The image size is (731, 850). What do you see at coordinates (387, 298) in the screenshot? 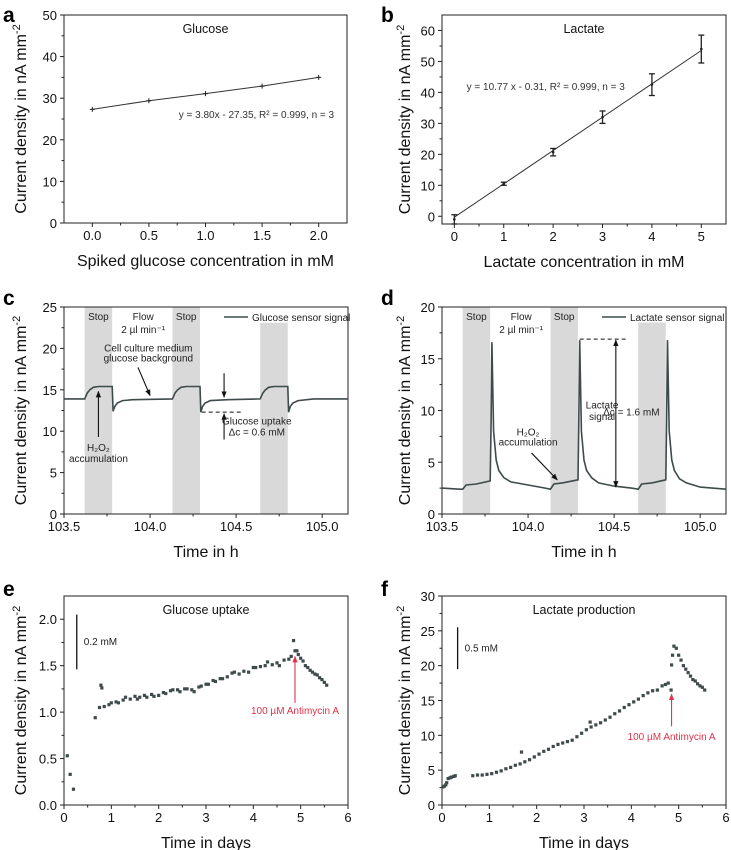
I see `panel-letter: d` at bounding box center [387, 298].